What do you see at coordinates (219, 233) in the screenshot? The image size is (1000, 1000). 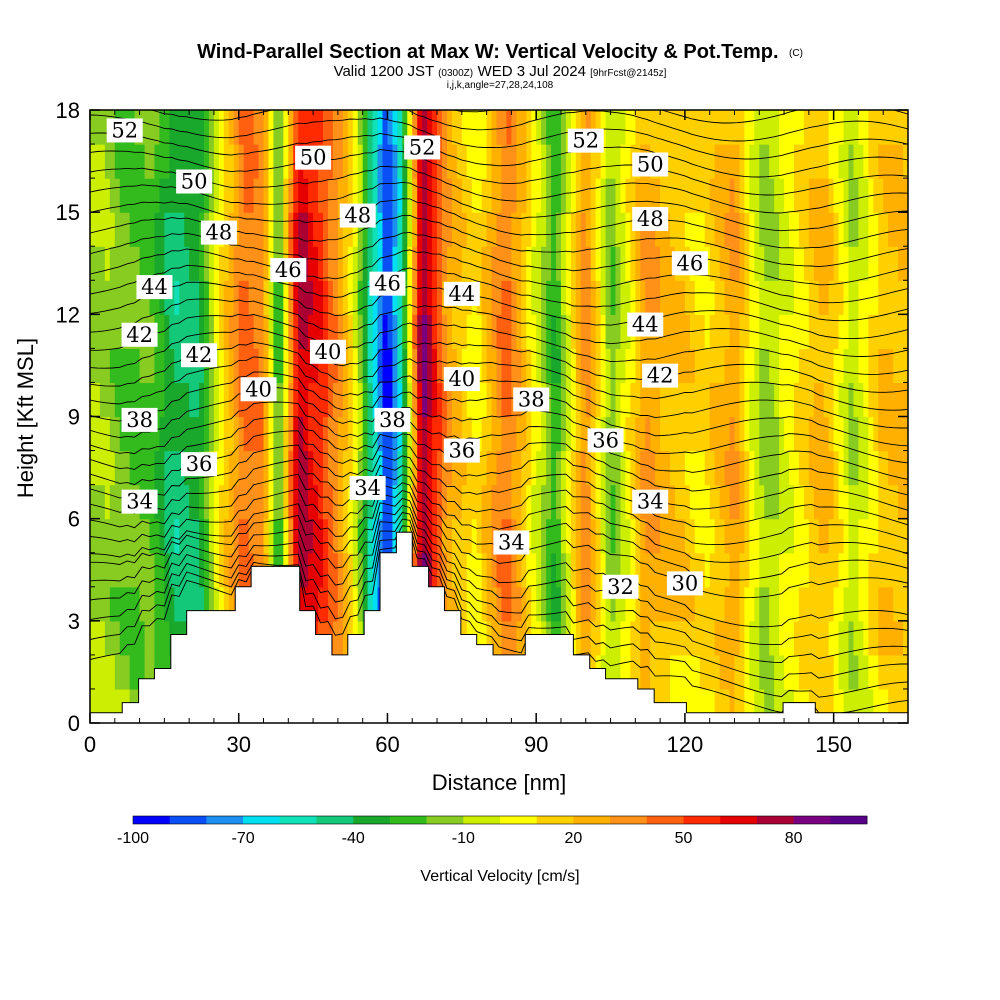 I see `svg-text: 48` at bounding box center [219, 233].